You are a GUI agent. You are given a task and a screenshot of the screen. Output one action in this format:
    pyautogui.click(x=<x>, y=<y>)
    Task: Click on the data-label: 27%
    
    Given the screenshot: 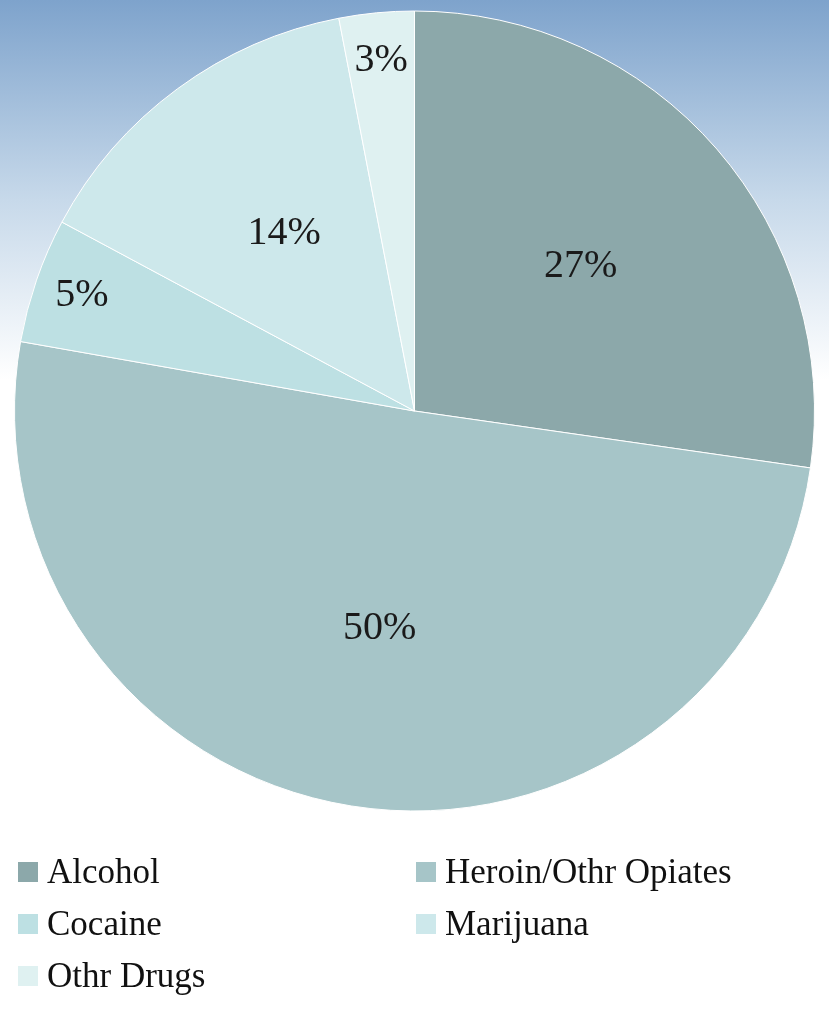 What is the action you would take?
    pyautogui.click(x=581, y=264)
    